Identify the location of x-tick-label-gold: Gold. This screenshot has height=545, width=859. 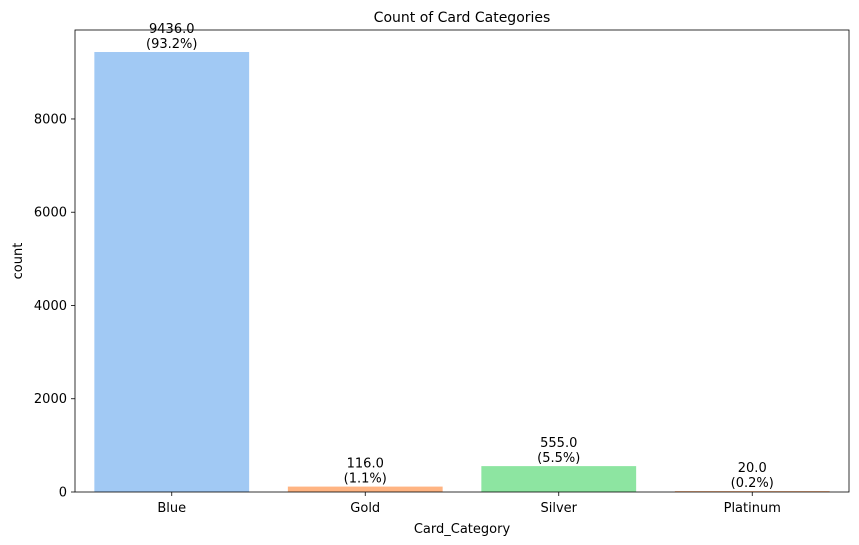
(365, 508).